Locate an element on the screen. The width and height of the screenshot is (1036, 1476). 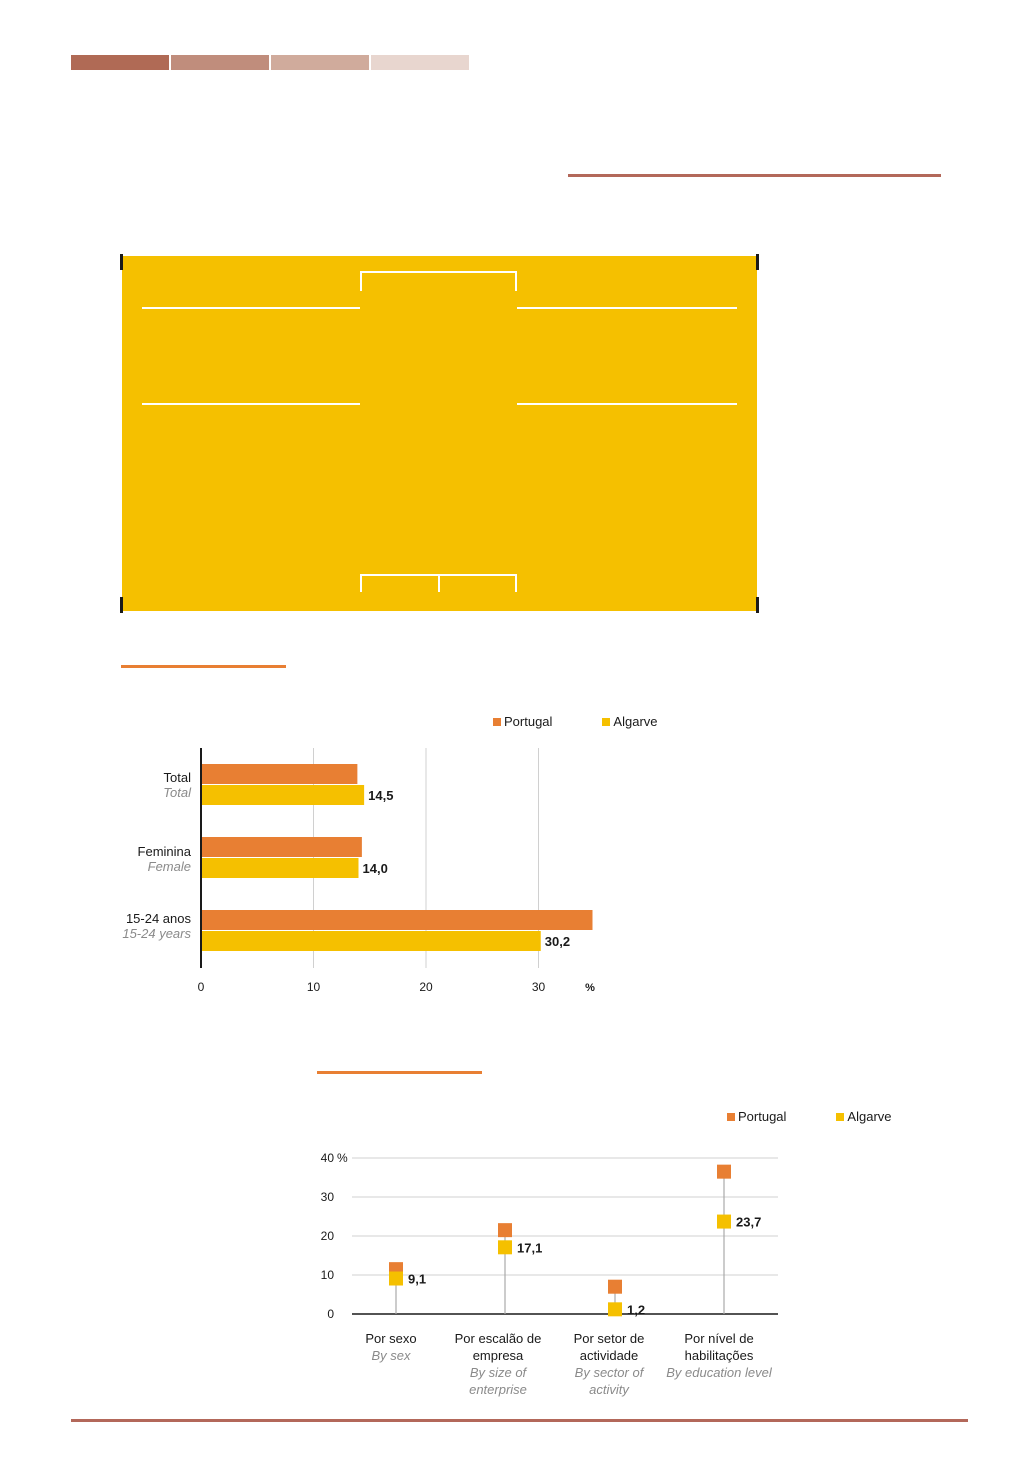
chart2-cat-2-en: By sector of activity is located at coordinates (609, 1381).